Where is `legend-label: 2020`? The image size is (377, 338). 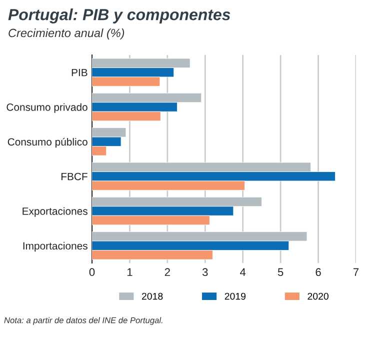 legend-label: 2020 is located at coordinates (318, 296).